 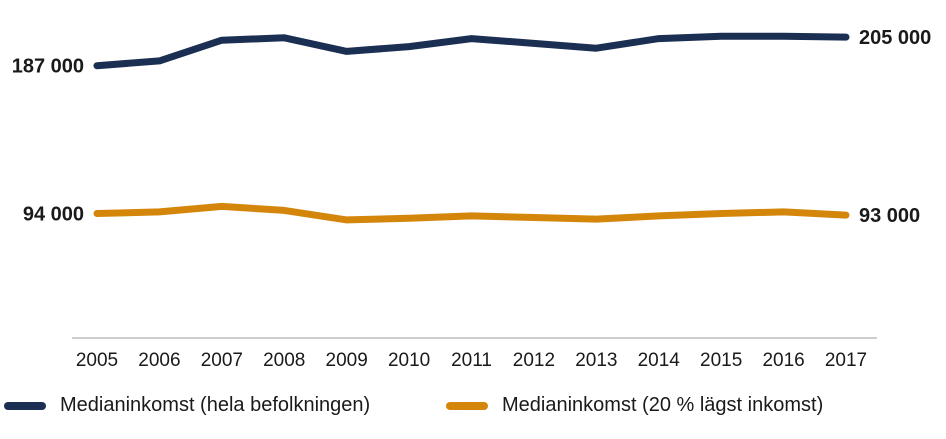 I want to click on x-tick-label: 2016, so click(x=783, y=360).